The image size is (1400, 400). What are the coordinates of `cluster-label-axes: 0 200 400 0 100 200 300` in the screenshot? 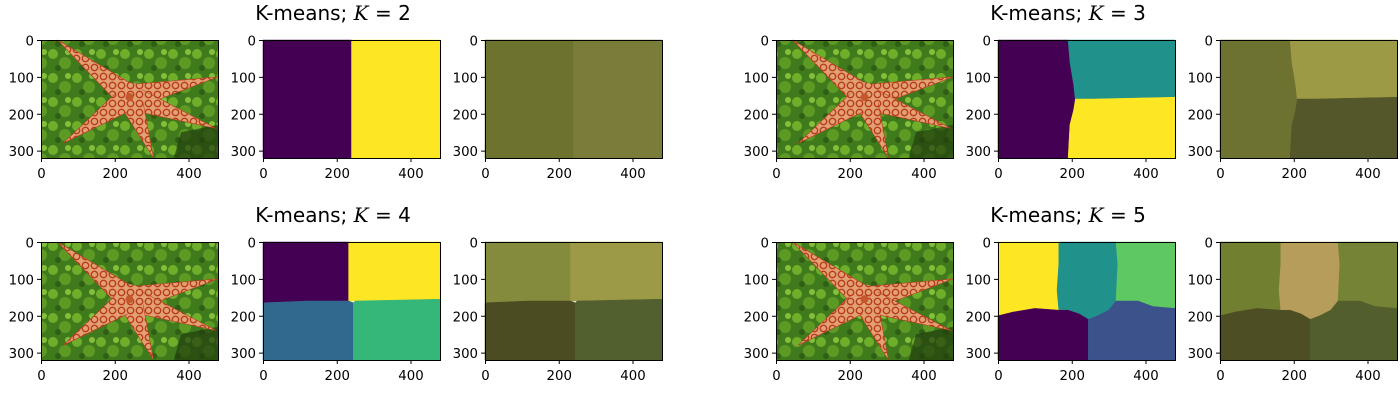 It's located at (336, 108).